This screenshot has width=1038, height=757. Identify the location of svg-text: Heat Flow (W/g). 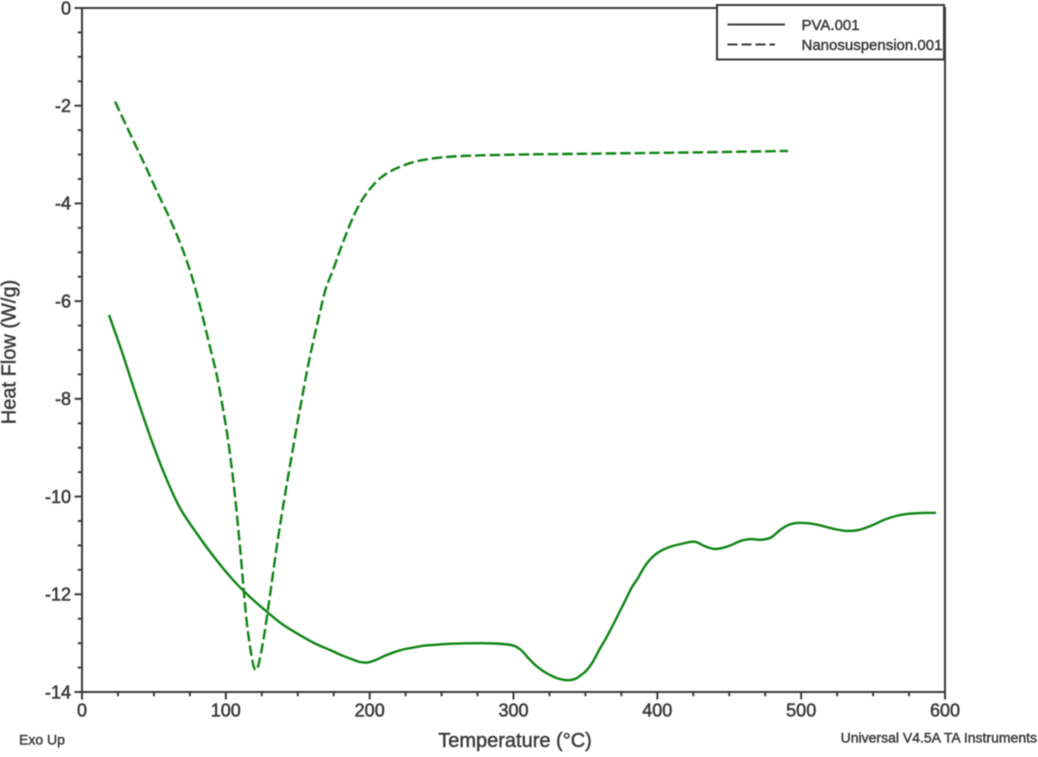
(10, 352).